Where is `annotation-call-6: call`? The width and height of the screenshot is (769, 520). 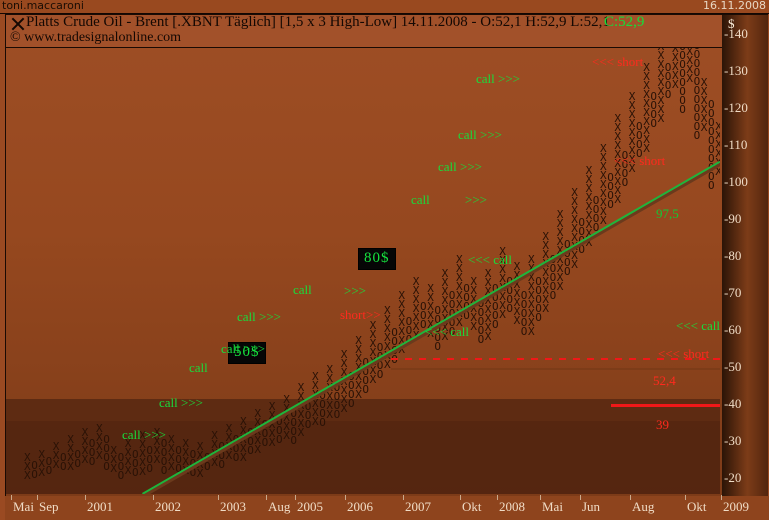 annotation-call-6: call is located at coordinates (302, 289).